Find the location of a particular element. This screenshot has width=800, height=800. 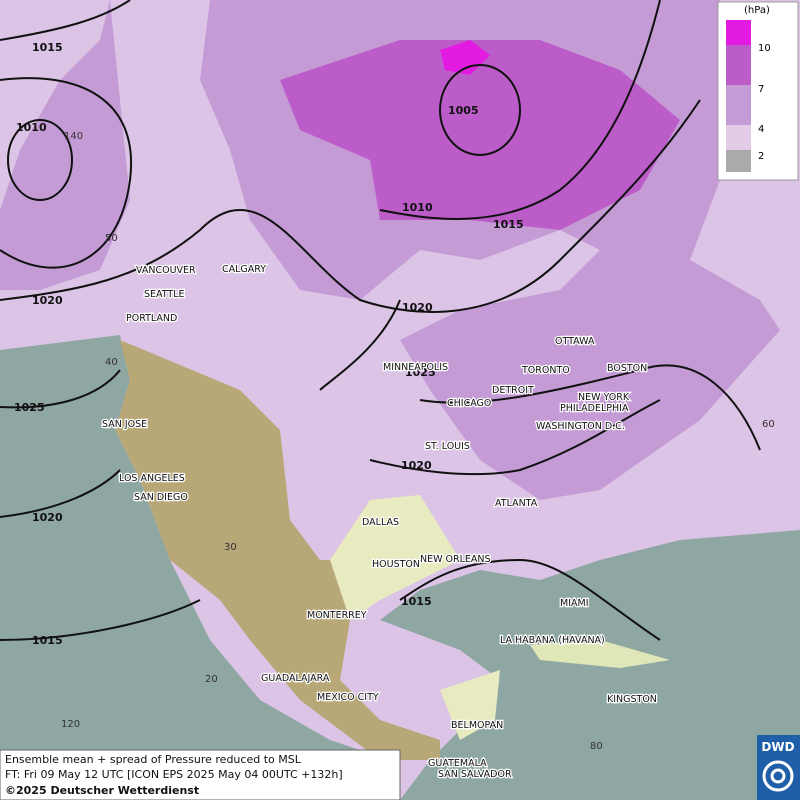

city-label: DALLAS is located at coordinates (380, 522).